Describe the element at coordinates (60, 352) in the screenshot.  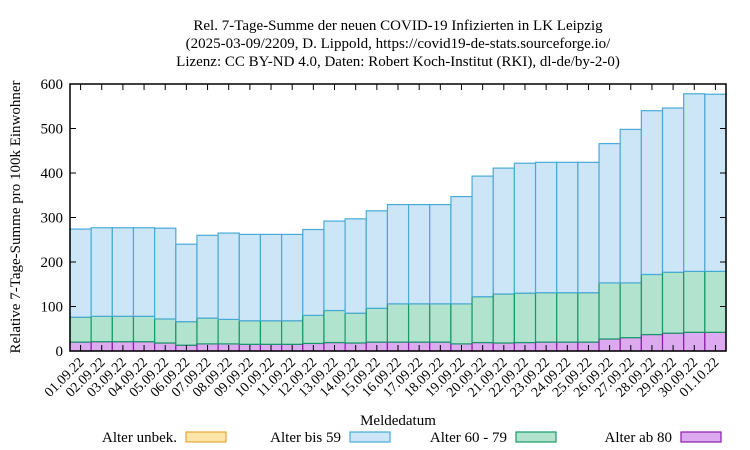
I see `y-tick-label-0: 0` at that location.